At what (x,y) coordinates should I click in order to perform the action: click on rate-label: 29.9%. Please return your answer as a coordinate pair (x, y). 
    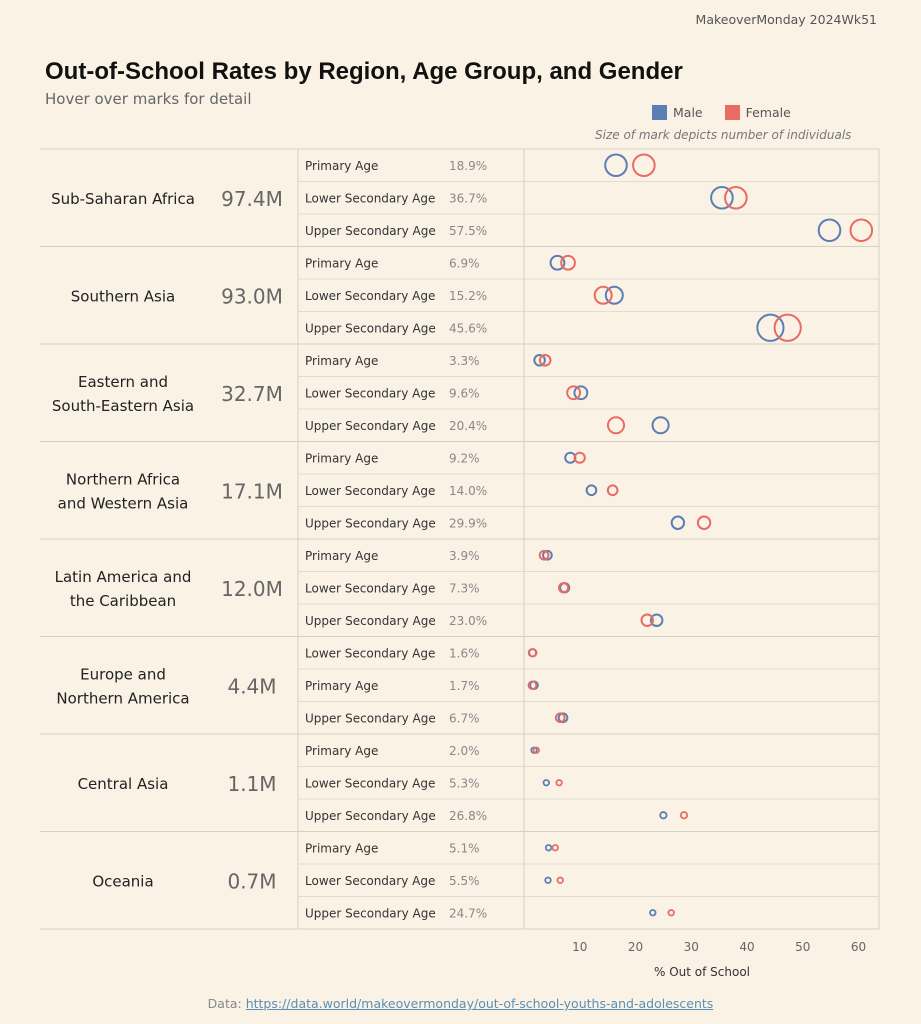
    Looking at the image, I should click on (468, 523).